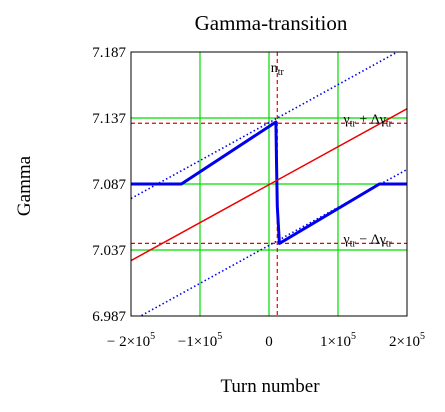 The image size is (445, 412). Describe the element at coordinates (368, 120) in the screenshot. I see `annotation-2: γtr + Δγtr` at that location.